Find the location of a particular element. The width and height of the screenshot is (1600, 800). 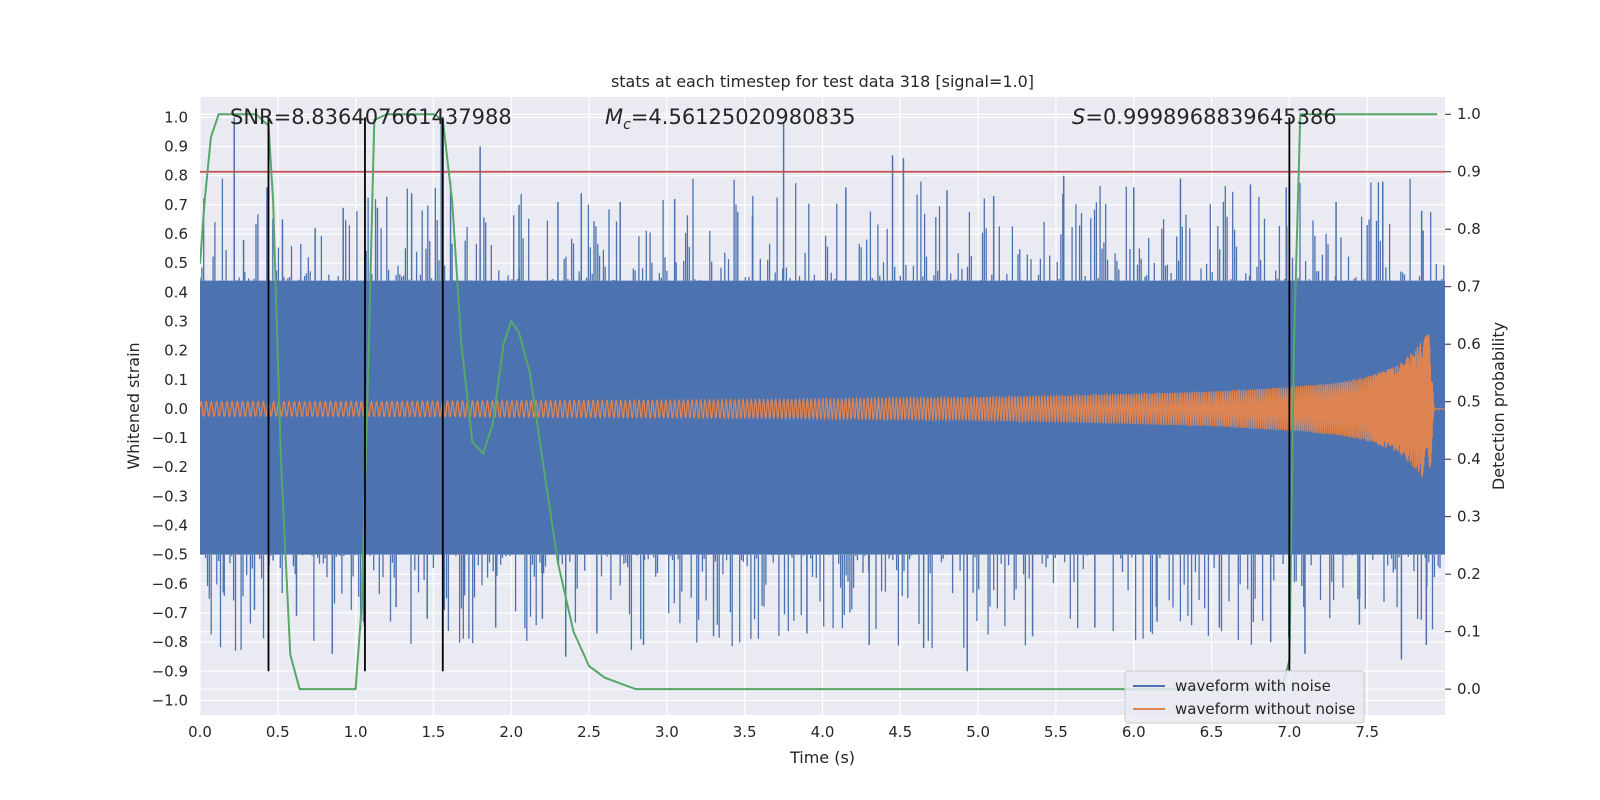

y-tick-label: 0.8 is located at coordinates (176, 176).